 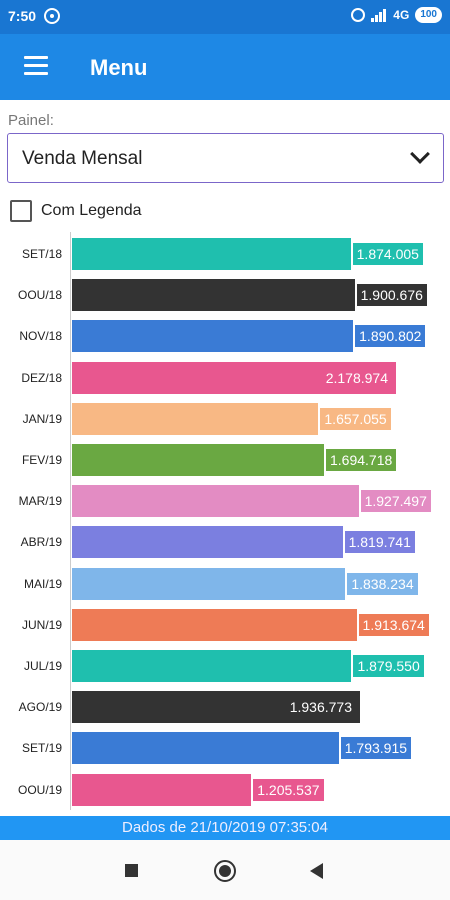 I want to click on bar-value-label: 1.205.537, so click(x=288, y=789).